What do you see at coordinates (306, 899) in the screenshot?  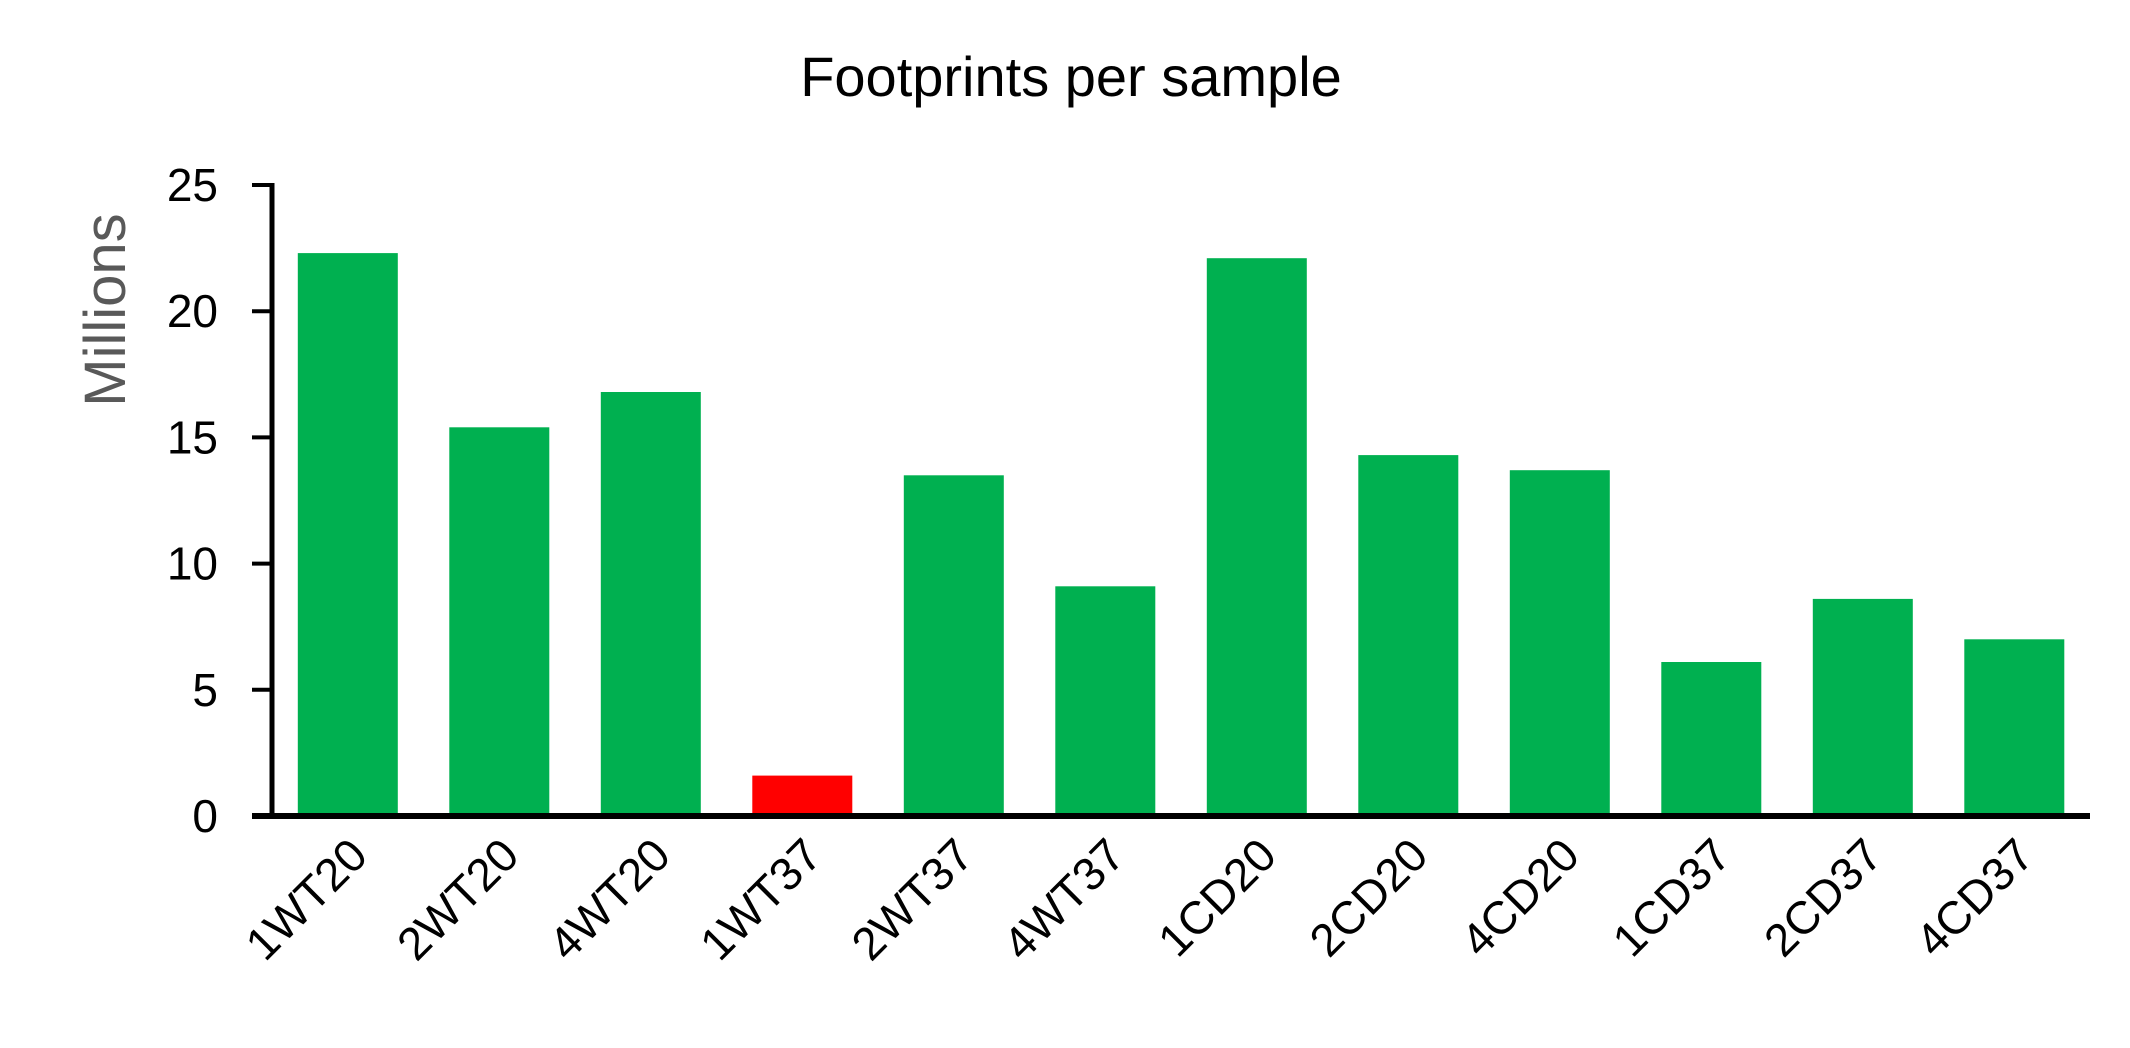 I see `x-tick-label: 1WT20` at bounding box center [306, 899].